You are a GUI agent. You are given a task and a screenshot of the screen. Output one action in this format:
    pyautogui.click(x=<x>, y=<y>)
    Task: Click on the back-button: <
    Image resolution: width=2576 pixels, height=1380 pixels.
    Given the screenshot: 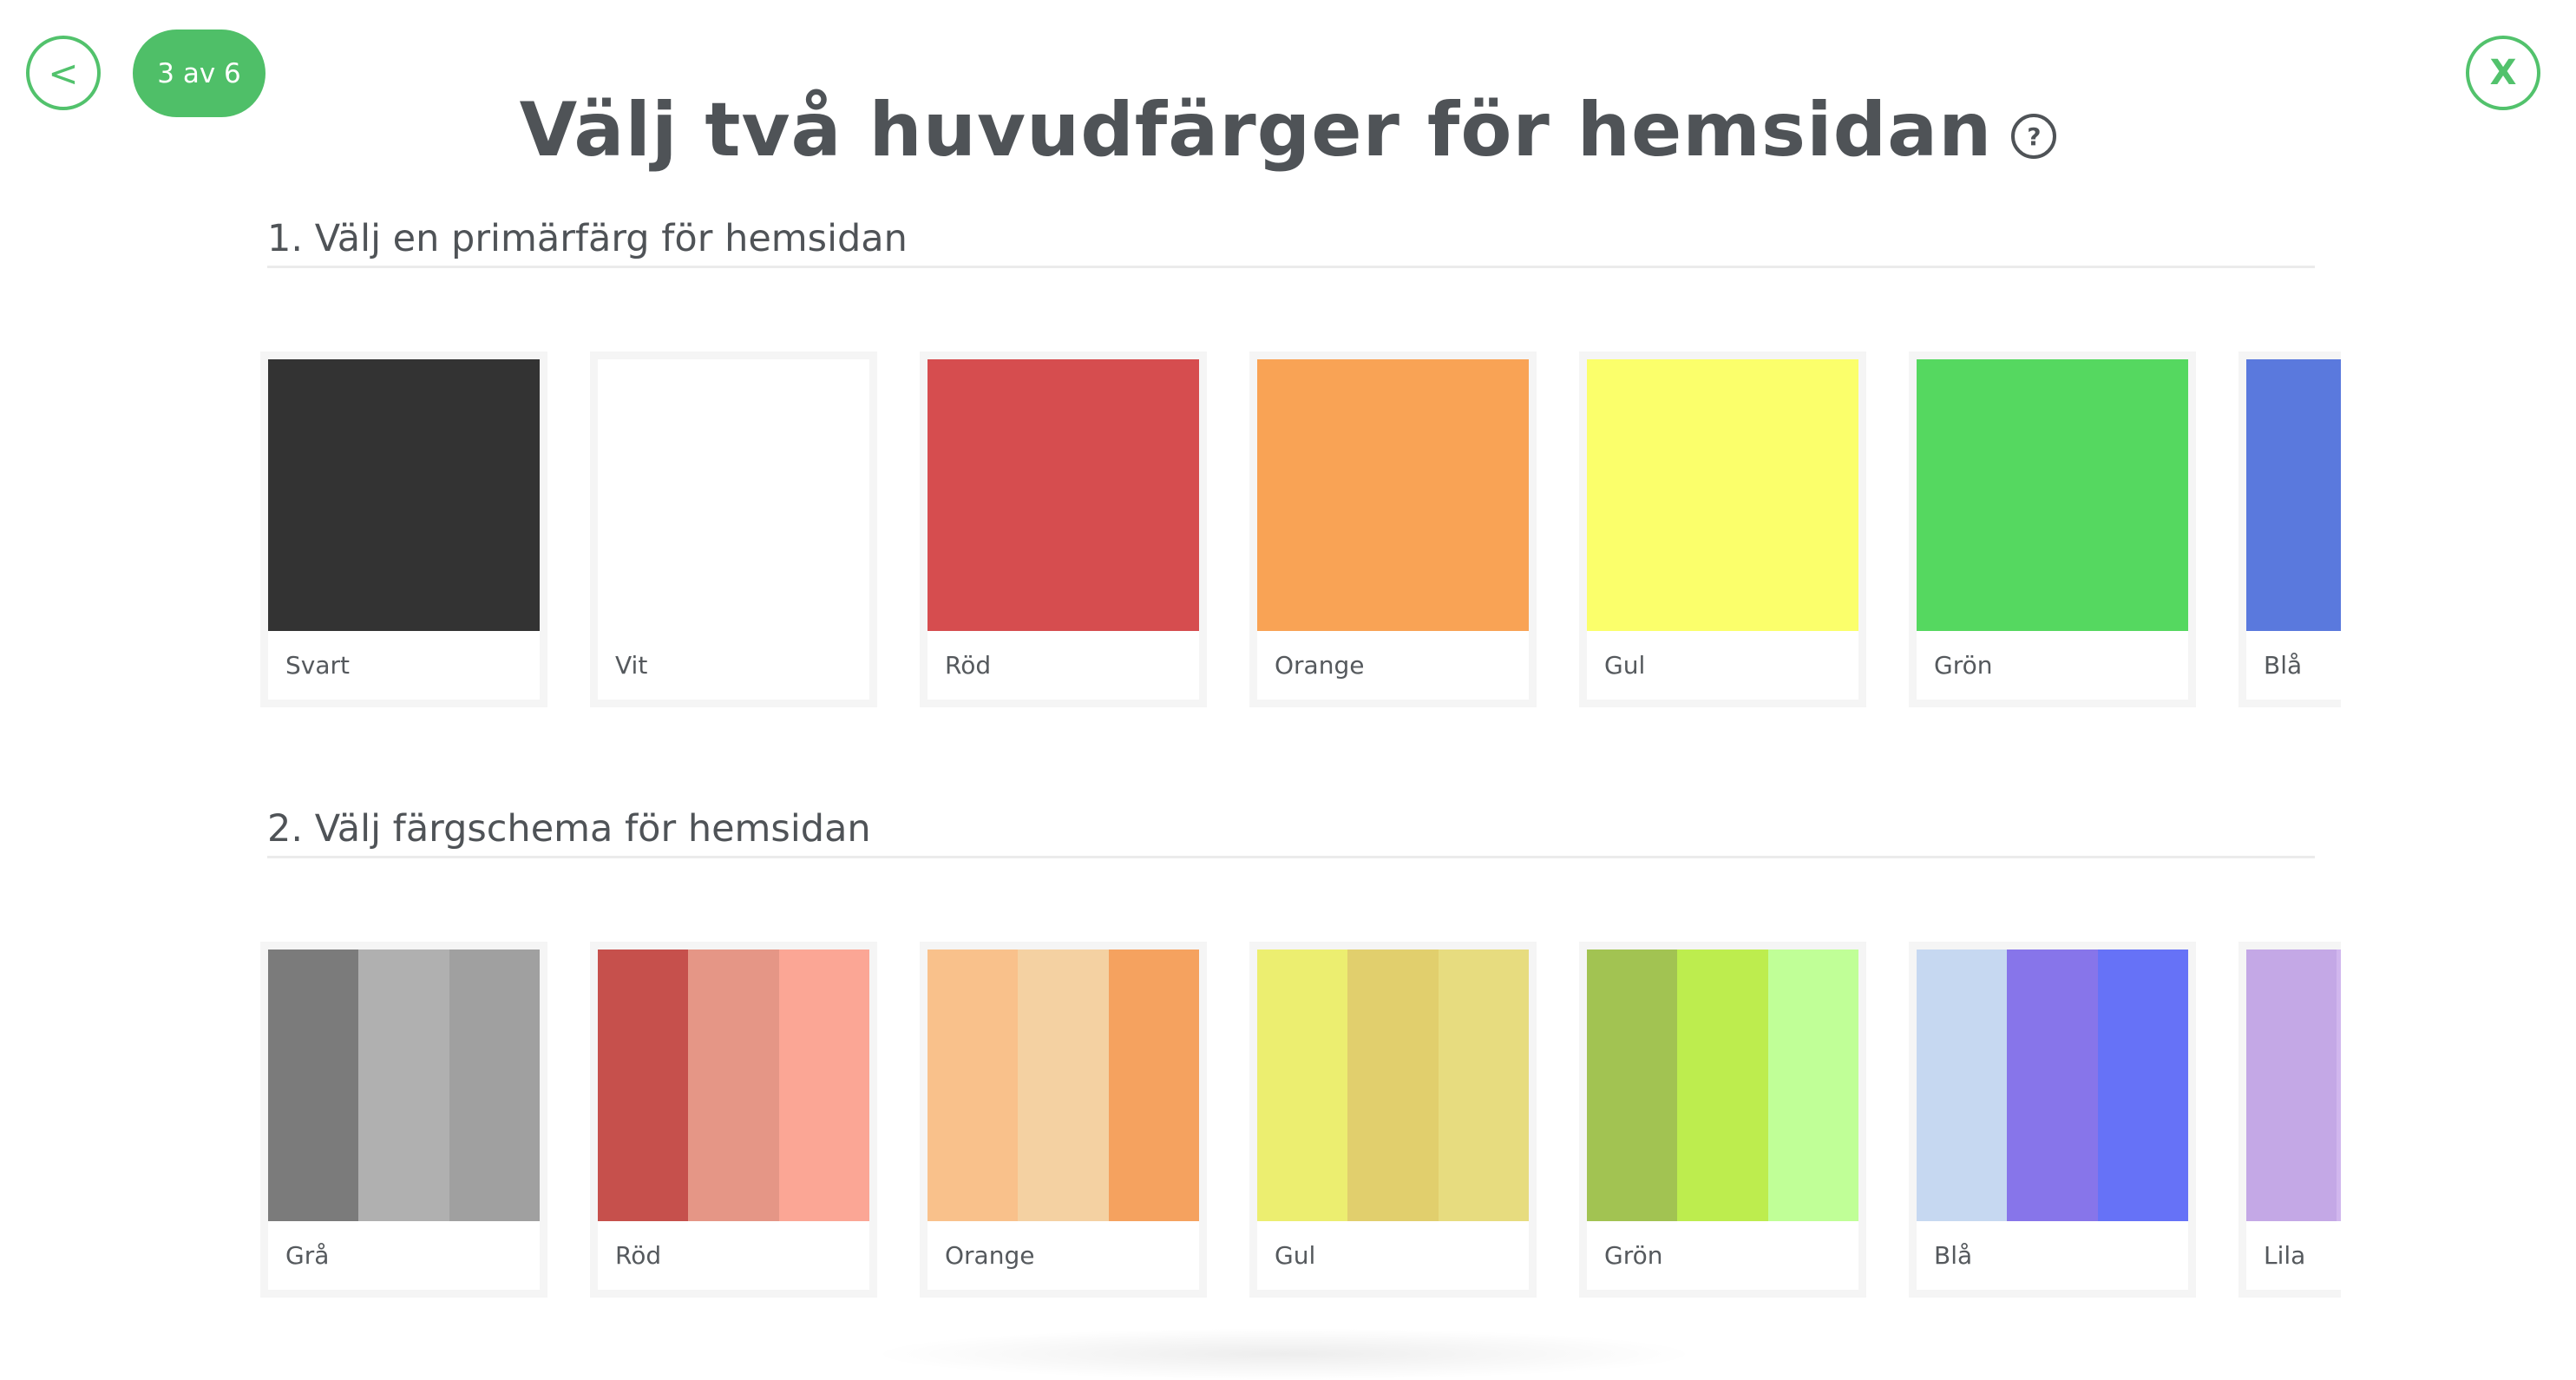 What is the action you would take?
    pyautogui.click(x=63, y=73)
    